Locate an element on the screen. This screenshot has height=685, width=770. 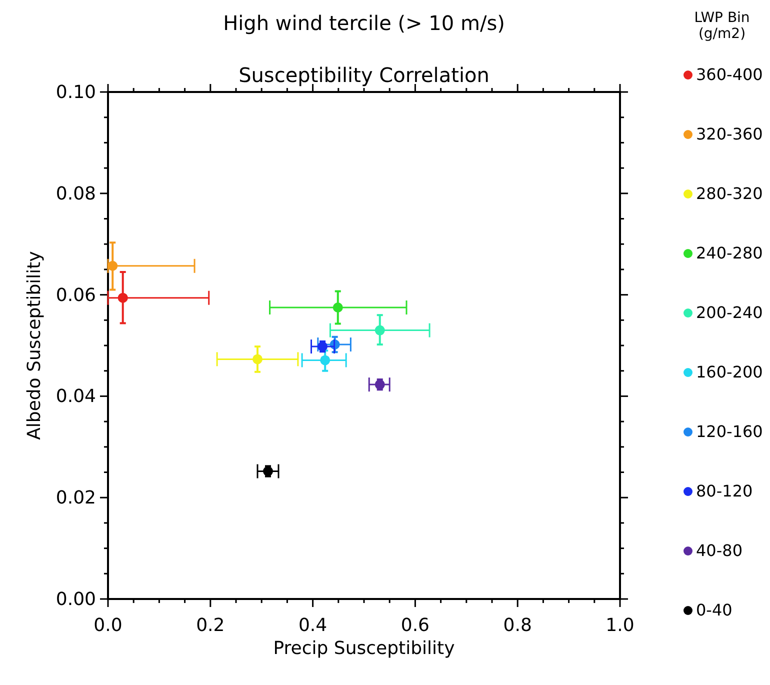
x-tick-label: 0.4 is located at coordinates (313, 625).